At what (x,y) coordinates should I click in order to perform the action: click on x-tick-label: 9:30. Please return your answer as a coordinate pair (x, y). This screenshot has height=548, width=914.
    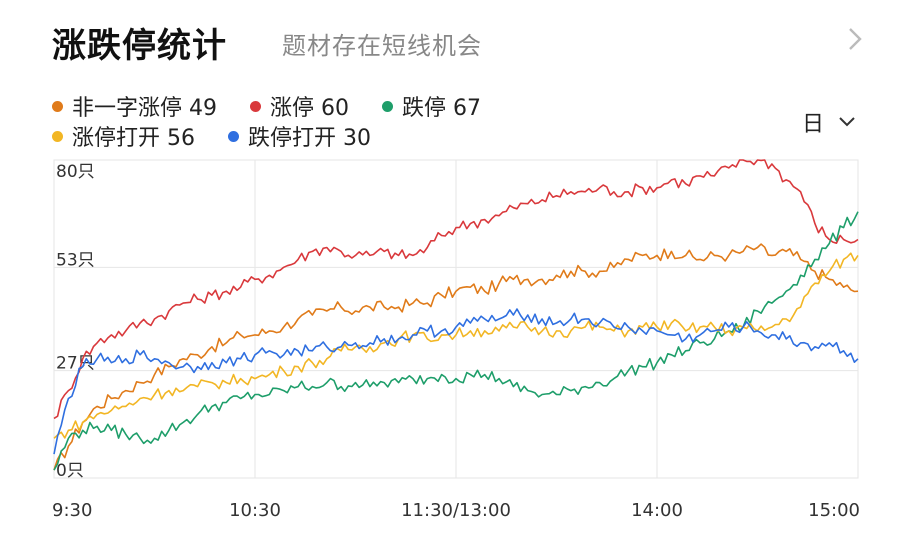
    Looking at the image, I should click on (72, 510).